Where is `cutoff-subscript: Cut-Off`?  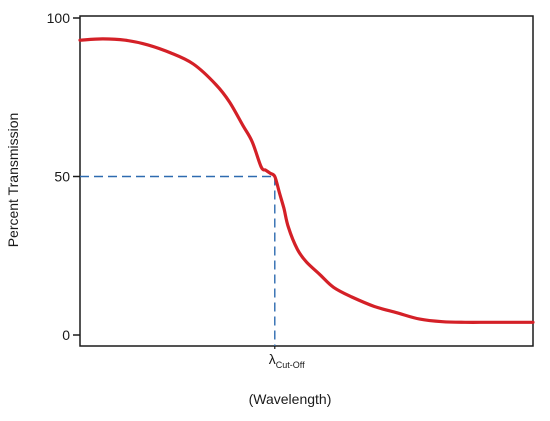 cutoff-subscript: Cut-Off is located at coordinates (290, 365).